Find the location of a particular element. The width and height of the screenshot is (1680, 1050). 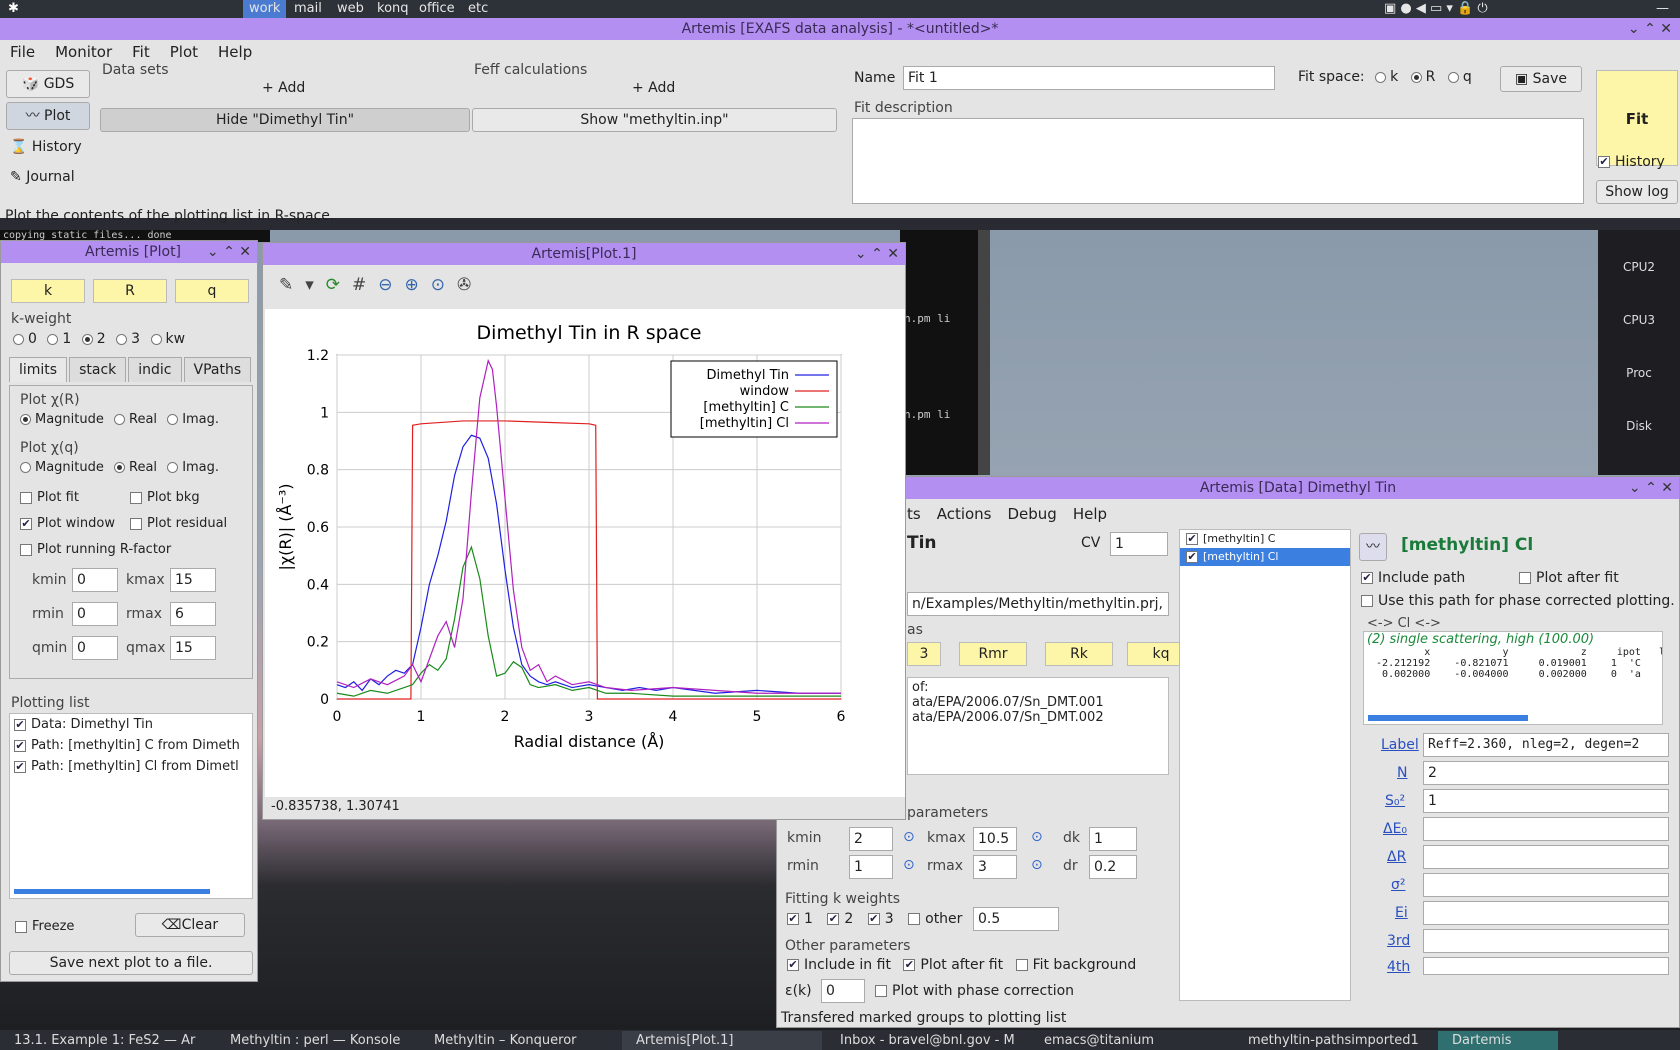

cv-input: 1 is located at coordinates (1139, 544).